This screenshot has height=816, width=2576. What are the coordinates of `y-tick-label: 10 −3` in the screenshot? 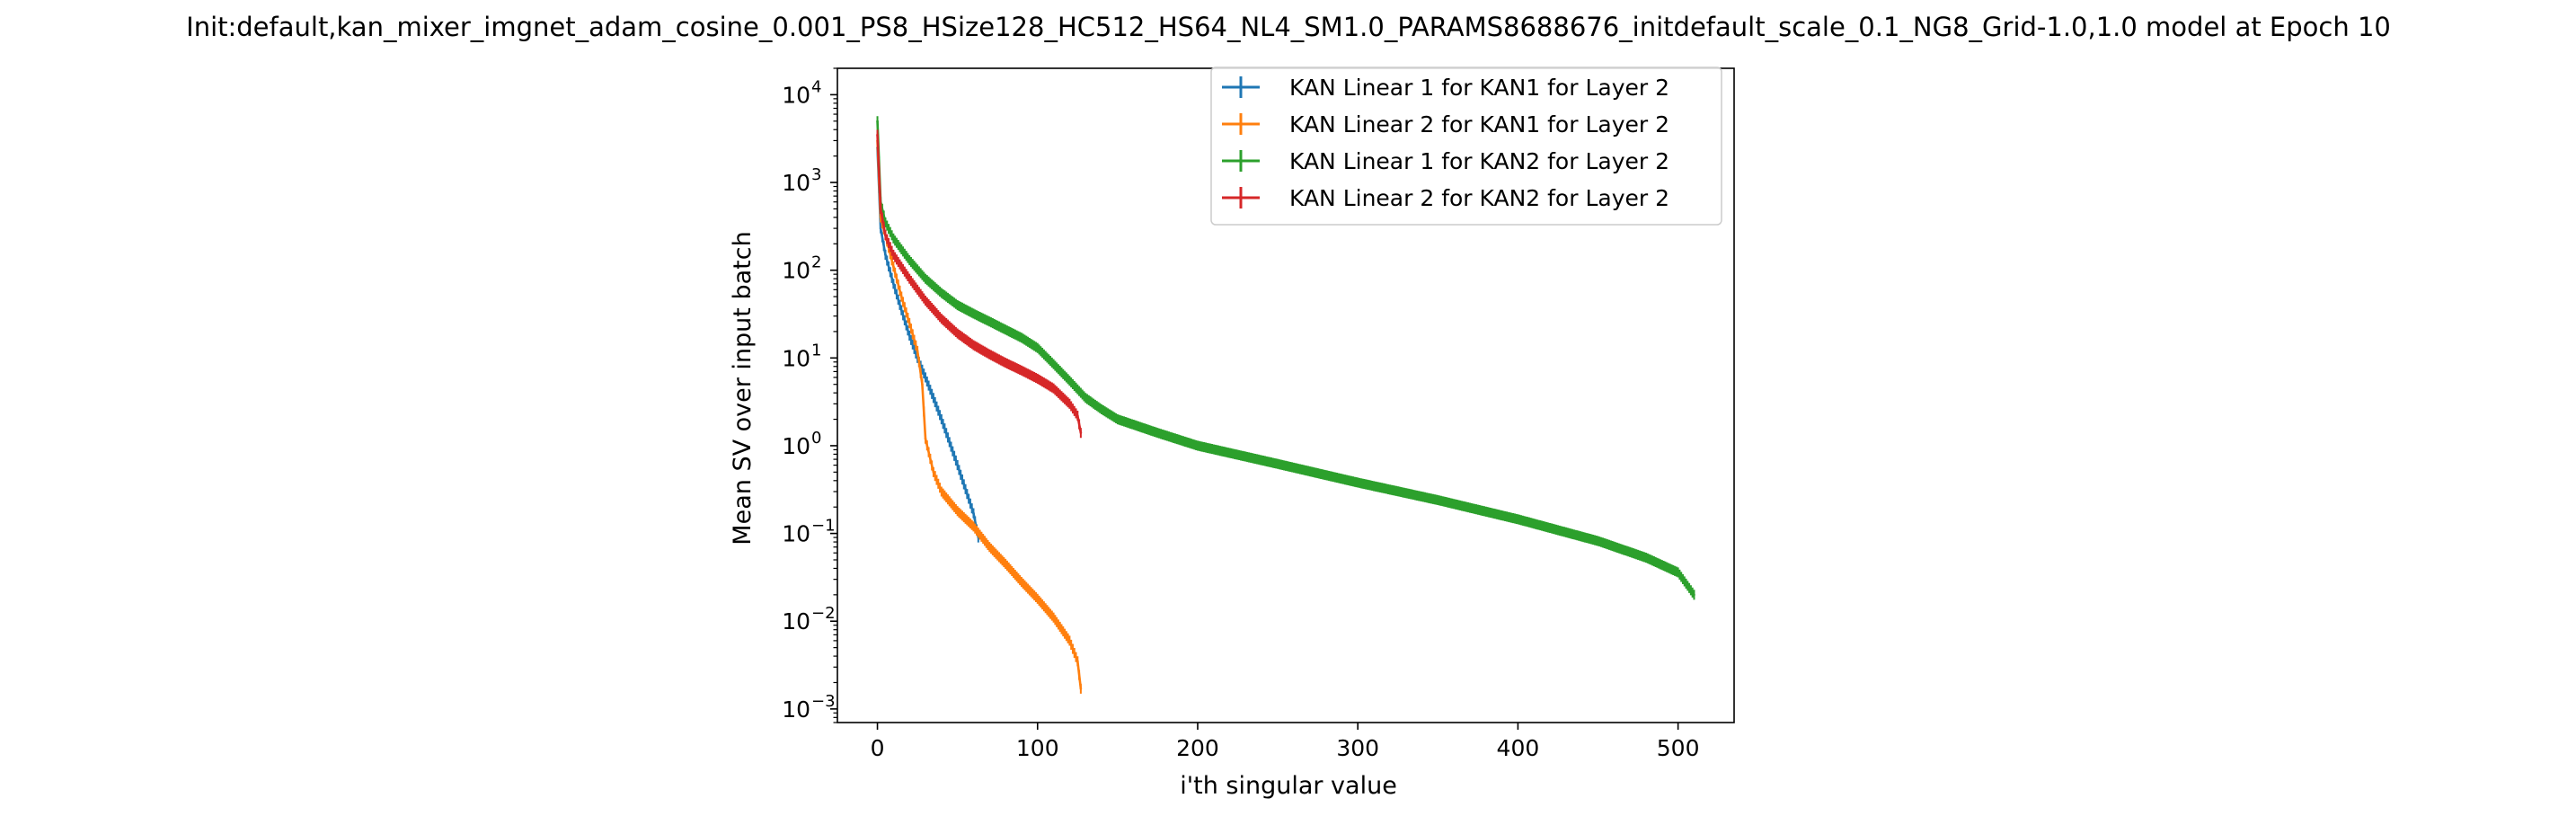 It's located at (808, 707).